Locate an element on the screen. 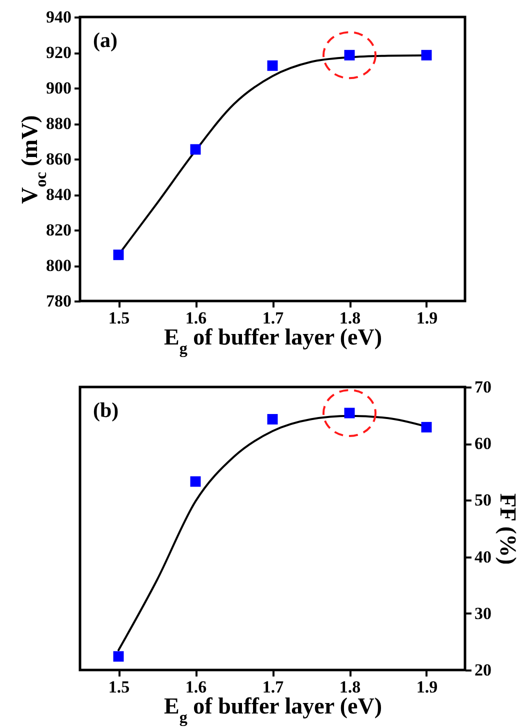 This screenshot has height=728, width=523. y2-tick-label: 40 is located at coordinates (483, 556).